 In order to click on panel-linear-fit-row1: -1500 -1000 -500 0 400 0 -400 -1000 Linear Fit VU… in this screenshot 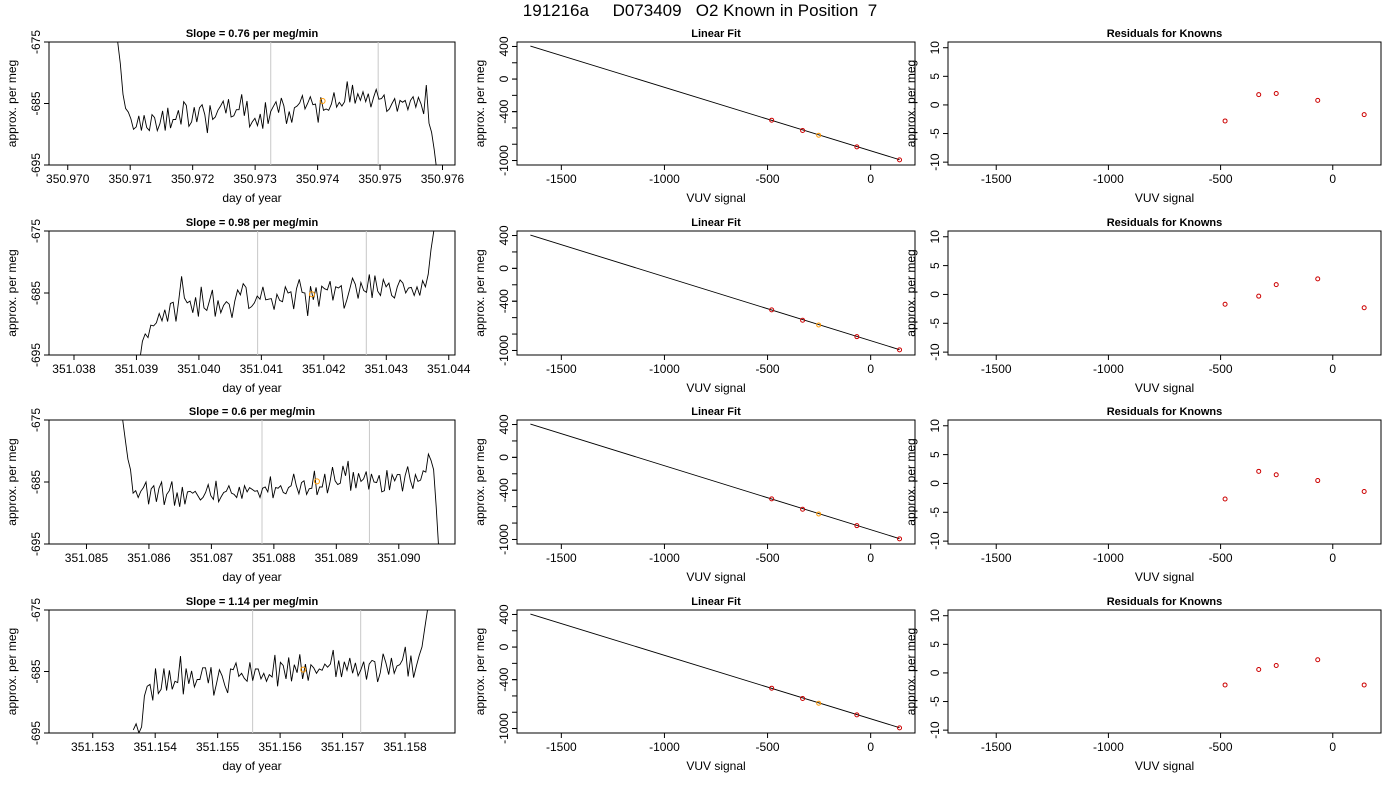, I will do `click(694, 116)`.